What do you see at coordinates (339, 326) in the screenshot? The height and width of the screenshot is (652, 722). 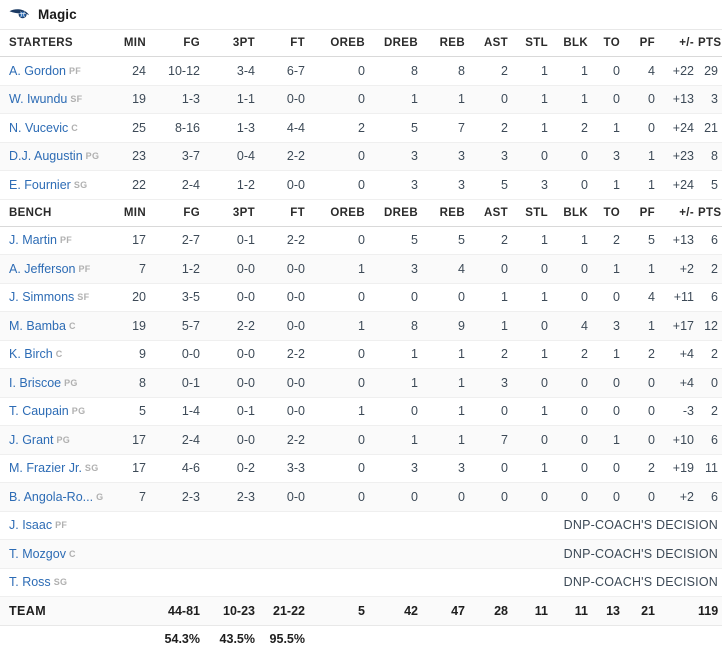 I see `stat-oreb: 1` at bounding box center [339, 326].